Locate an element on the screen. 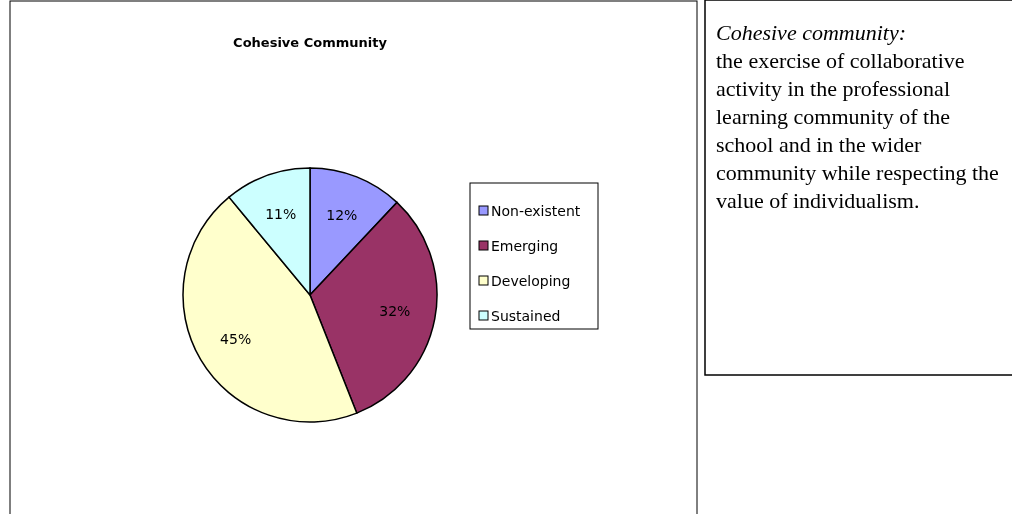 Image resolution: width=1012 pixels, height=514 pixels. data-label: 12% is located at coordinates (342, 214).